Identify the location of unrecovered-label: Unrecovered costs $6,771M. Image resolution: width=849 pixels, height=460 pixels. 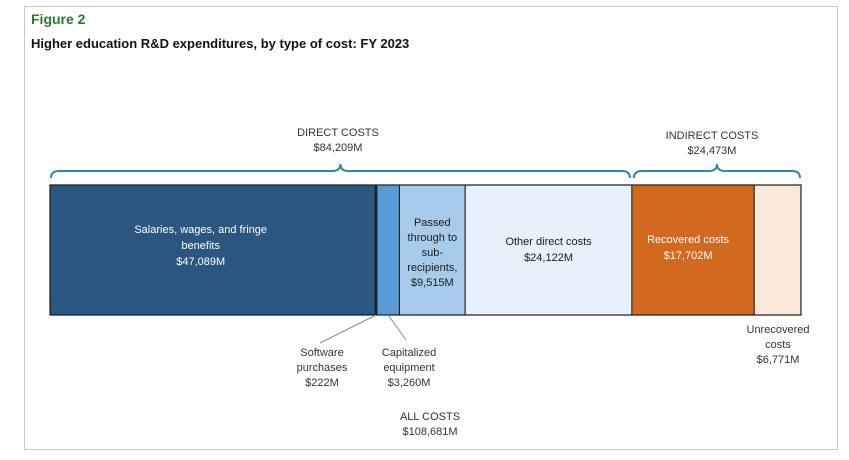
(778, 345).